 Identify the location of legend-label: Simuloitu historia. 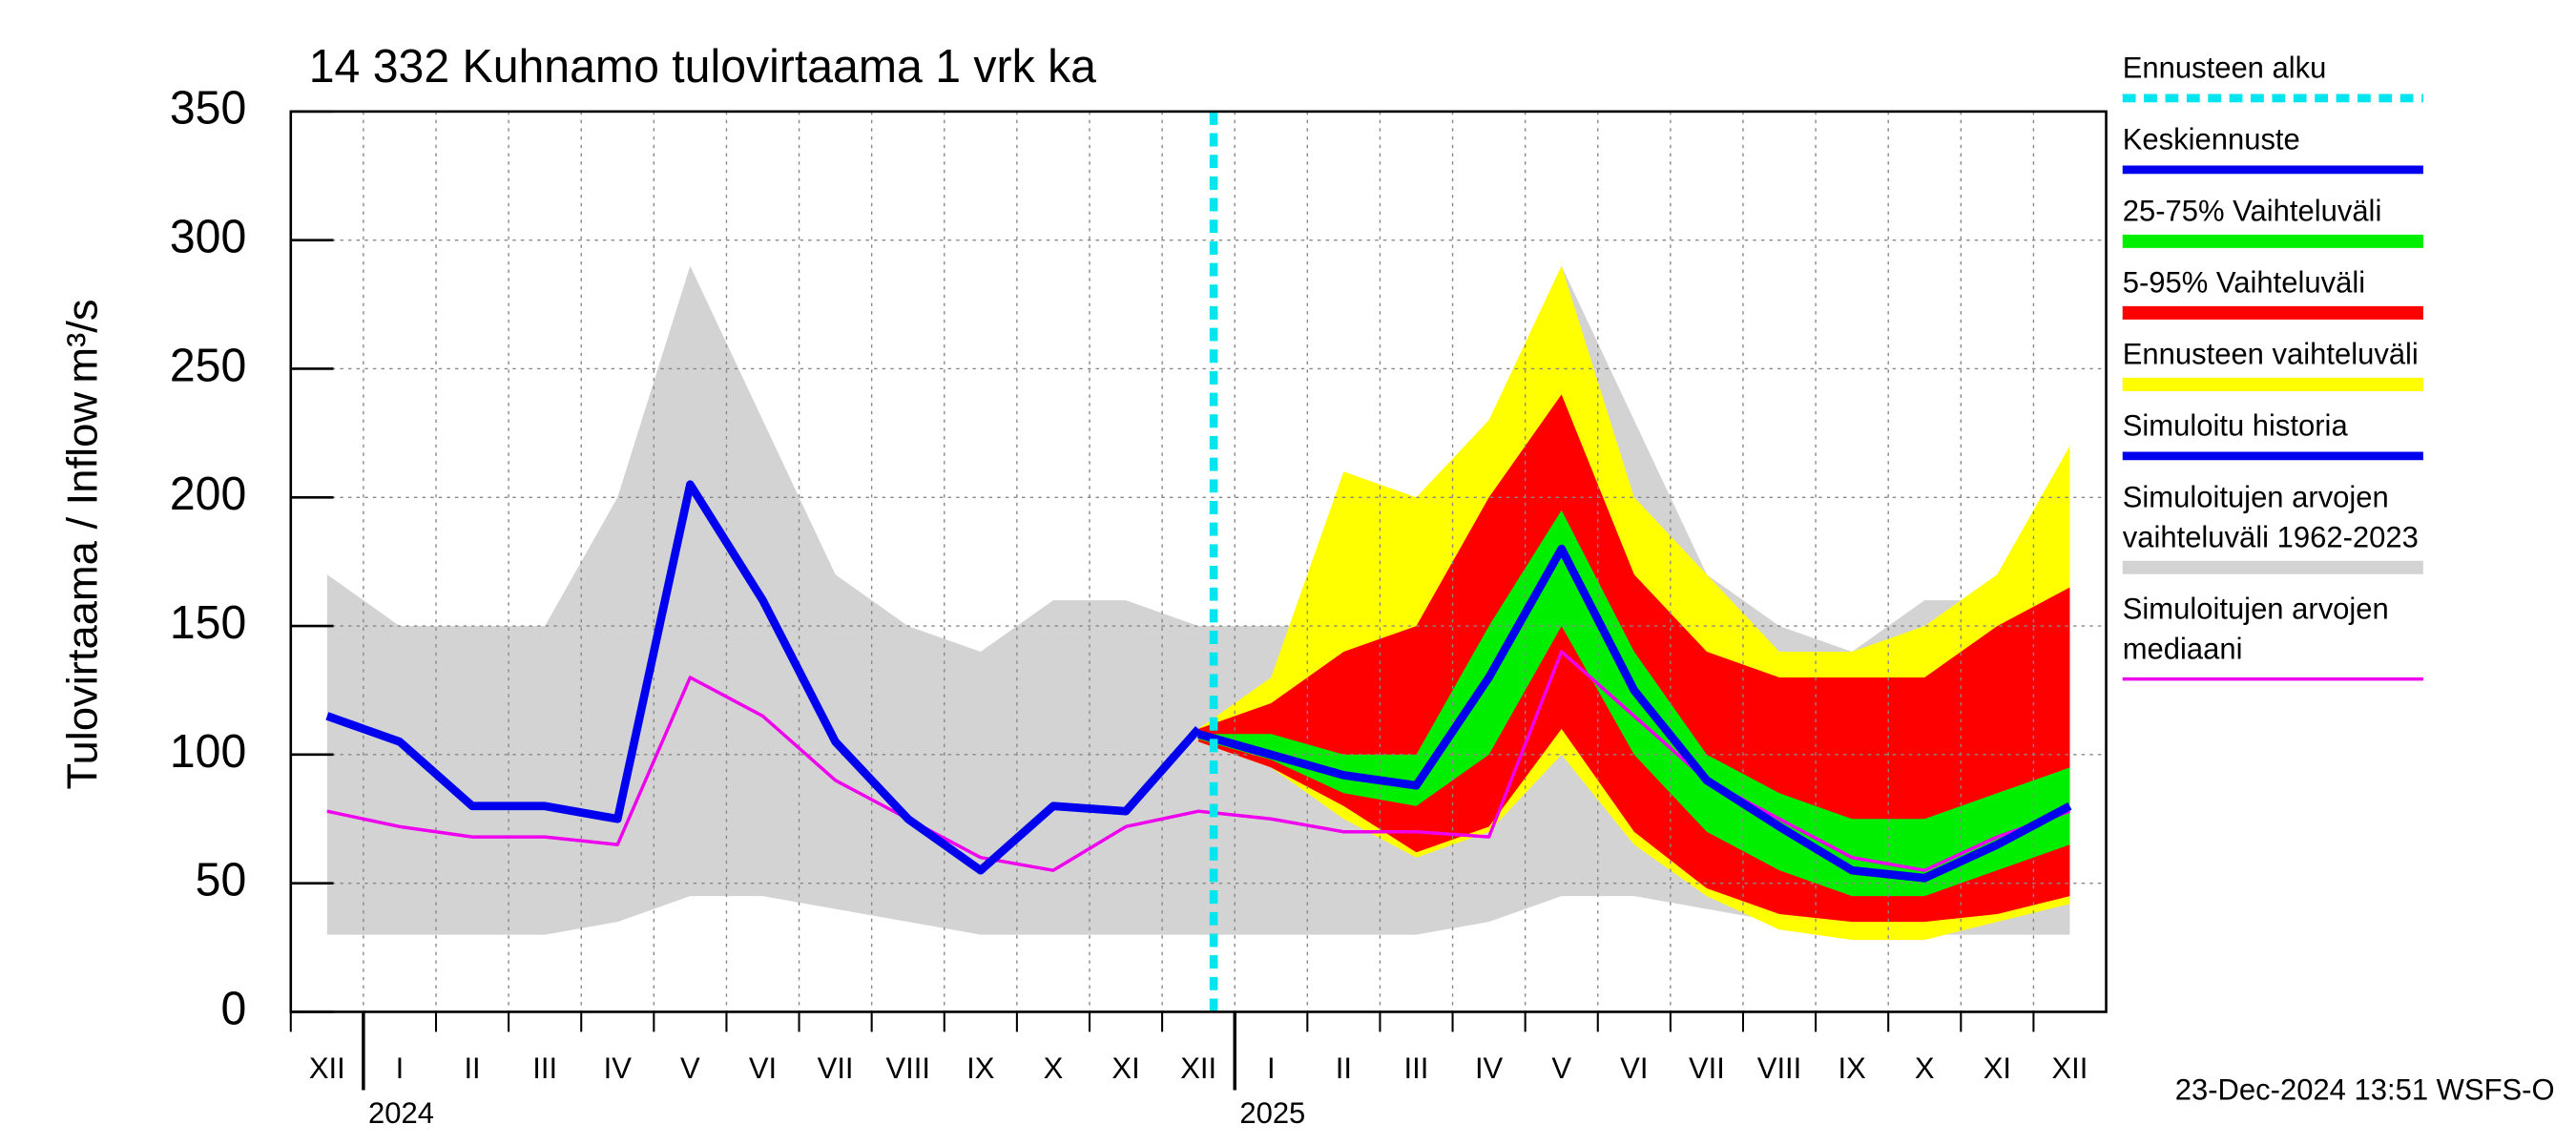
(2236, 425).